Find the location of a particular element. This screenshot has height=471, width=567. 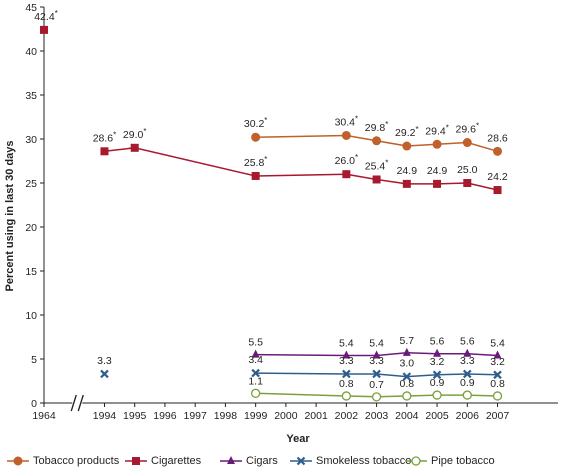

cigars-data-label: 5.7 is located at coordinates (407, 341).